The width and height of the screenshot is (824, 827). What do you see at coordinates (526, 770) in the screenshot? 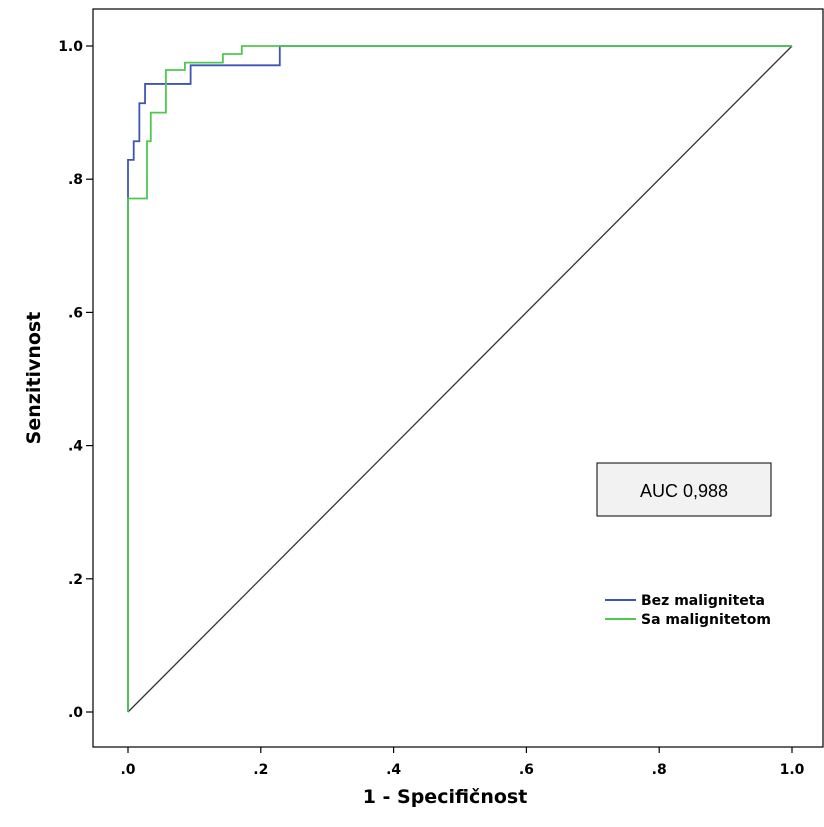
I see `x-tick-label: .6` at bounding box center [526, 770].